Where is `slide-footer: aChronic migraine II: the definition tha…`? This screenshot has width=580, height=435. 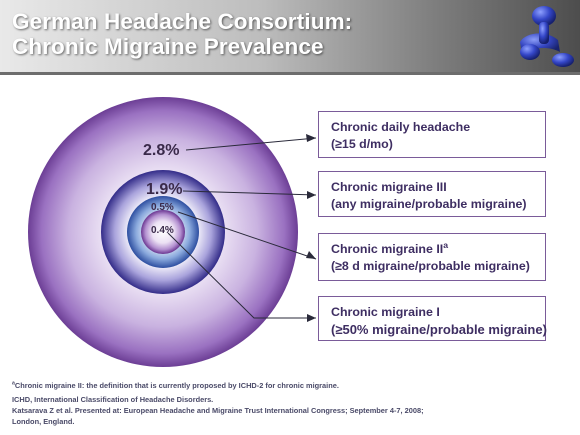 slide-footer: aChronic migraine II: the definition tha… is located at coordinates (290, 403).